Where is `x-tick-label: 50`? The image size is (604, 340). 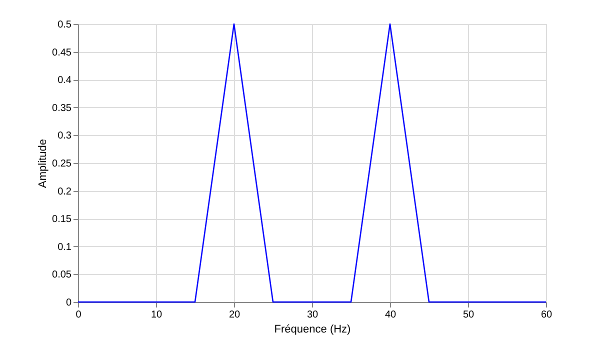 x-tick-label: 50 is located at coordinates (468, 315).